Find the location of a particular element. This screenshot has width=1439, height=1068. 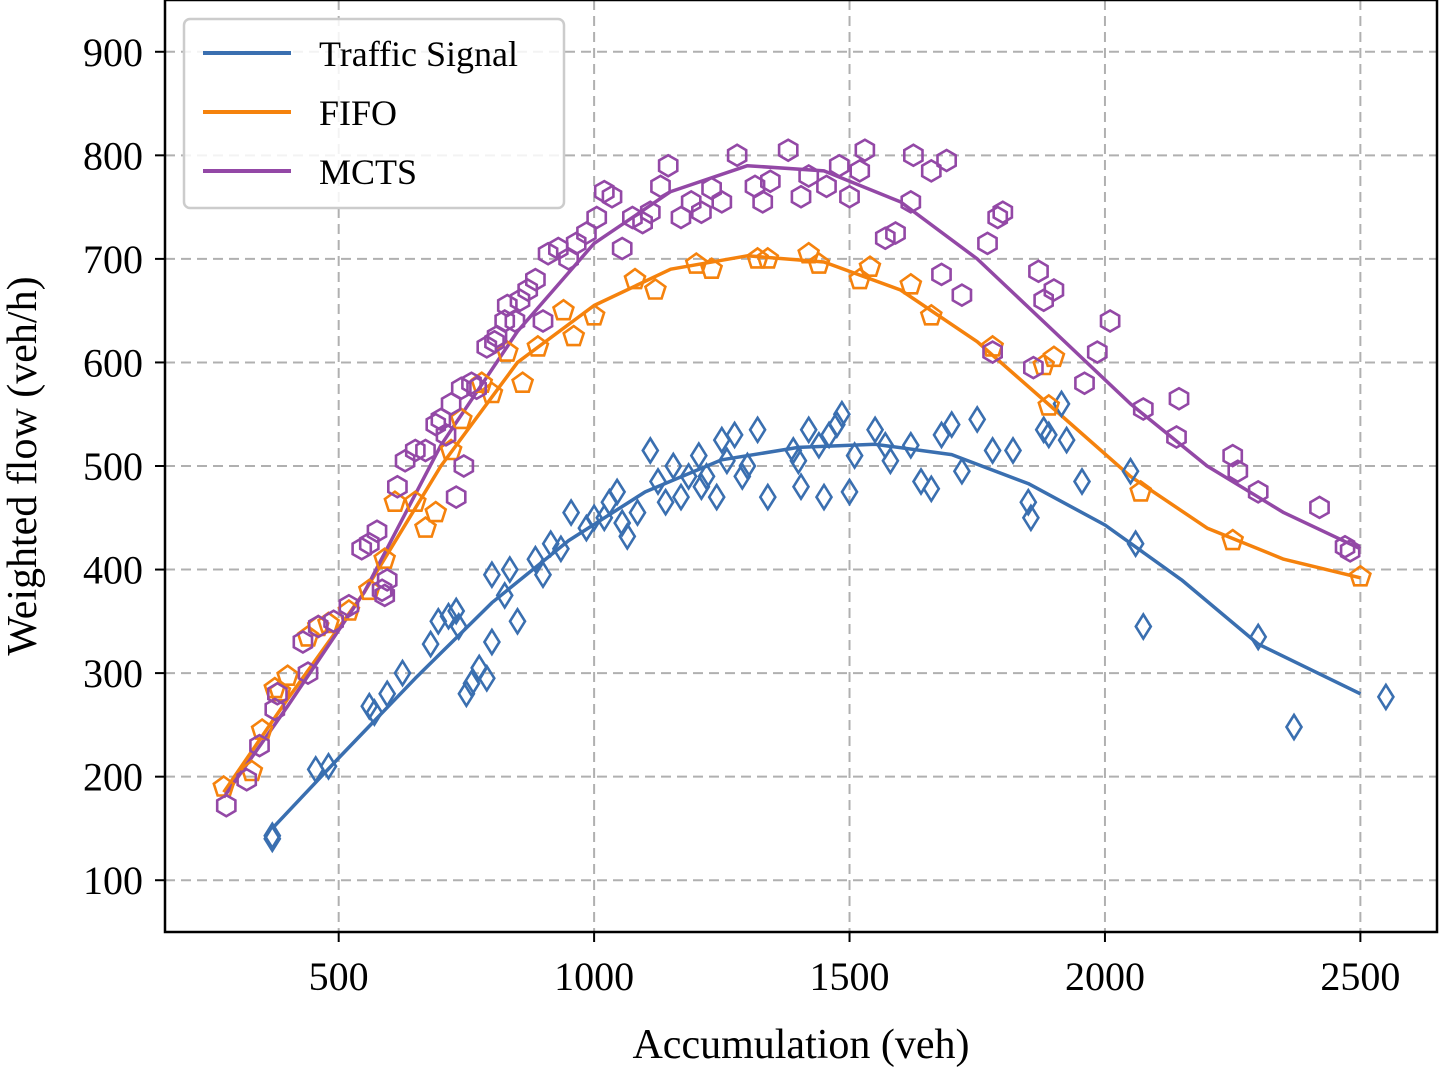

legend-box is located at coordinates (374, 113).